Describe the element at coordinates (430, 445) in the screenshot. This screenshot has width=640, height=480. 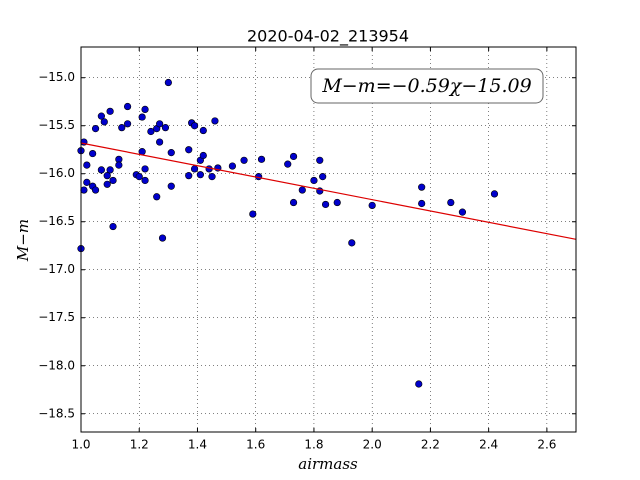
I see `x-tick-label: 2.2` at that location.